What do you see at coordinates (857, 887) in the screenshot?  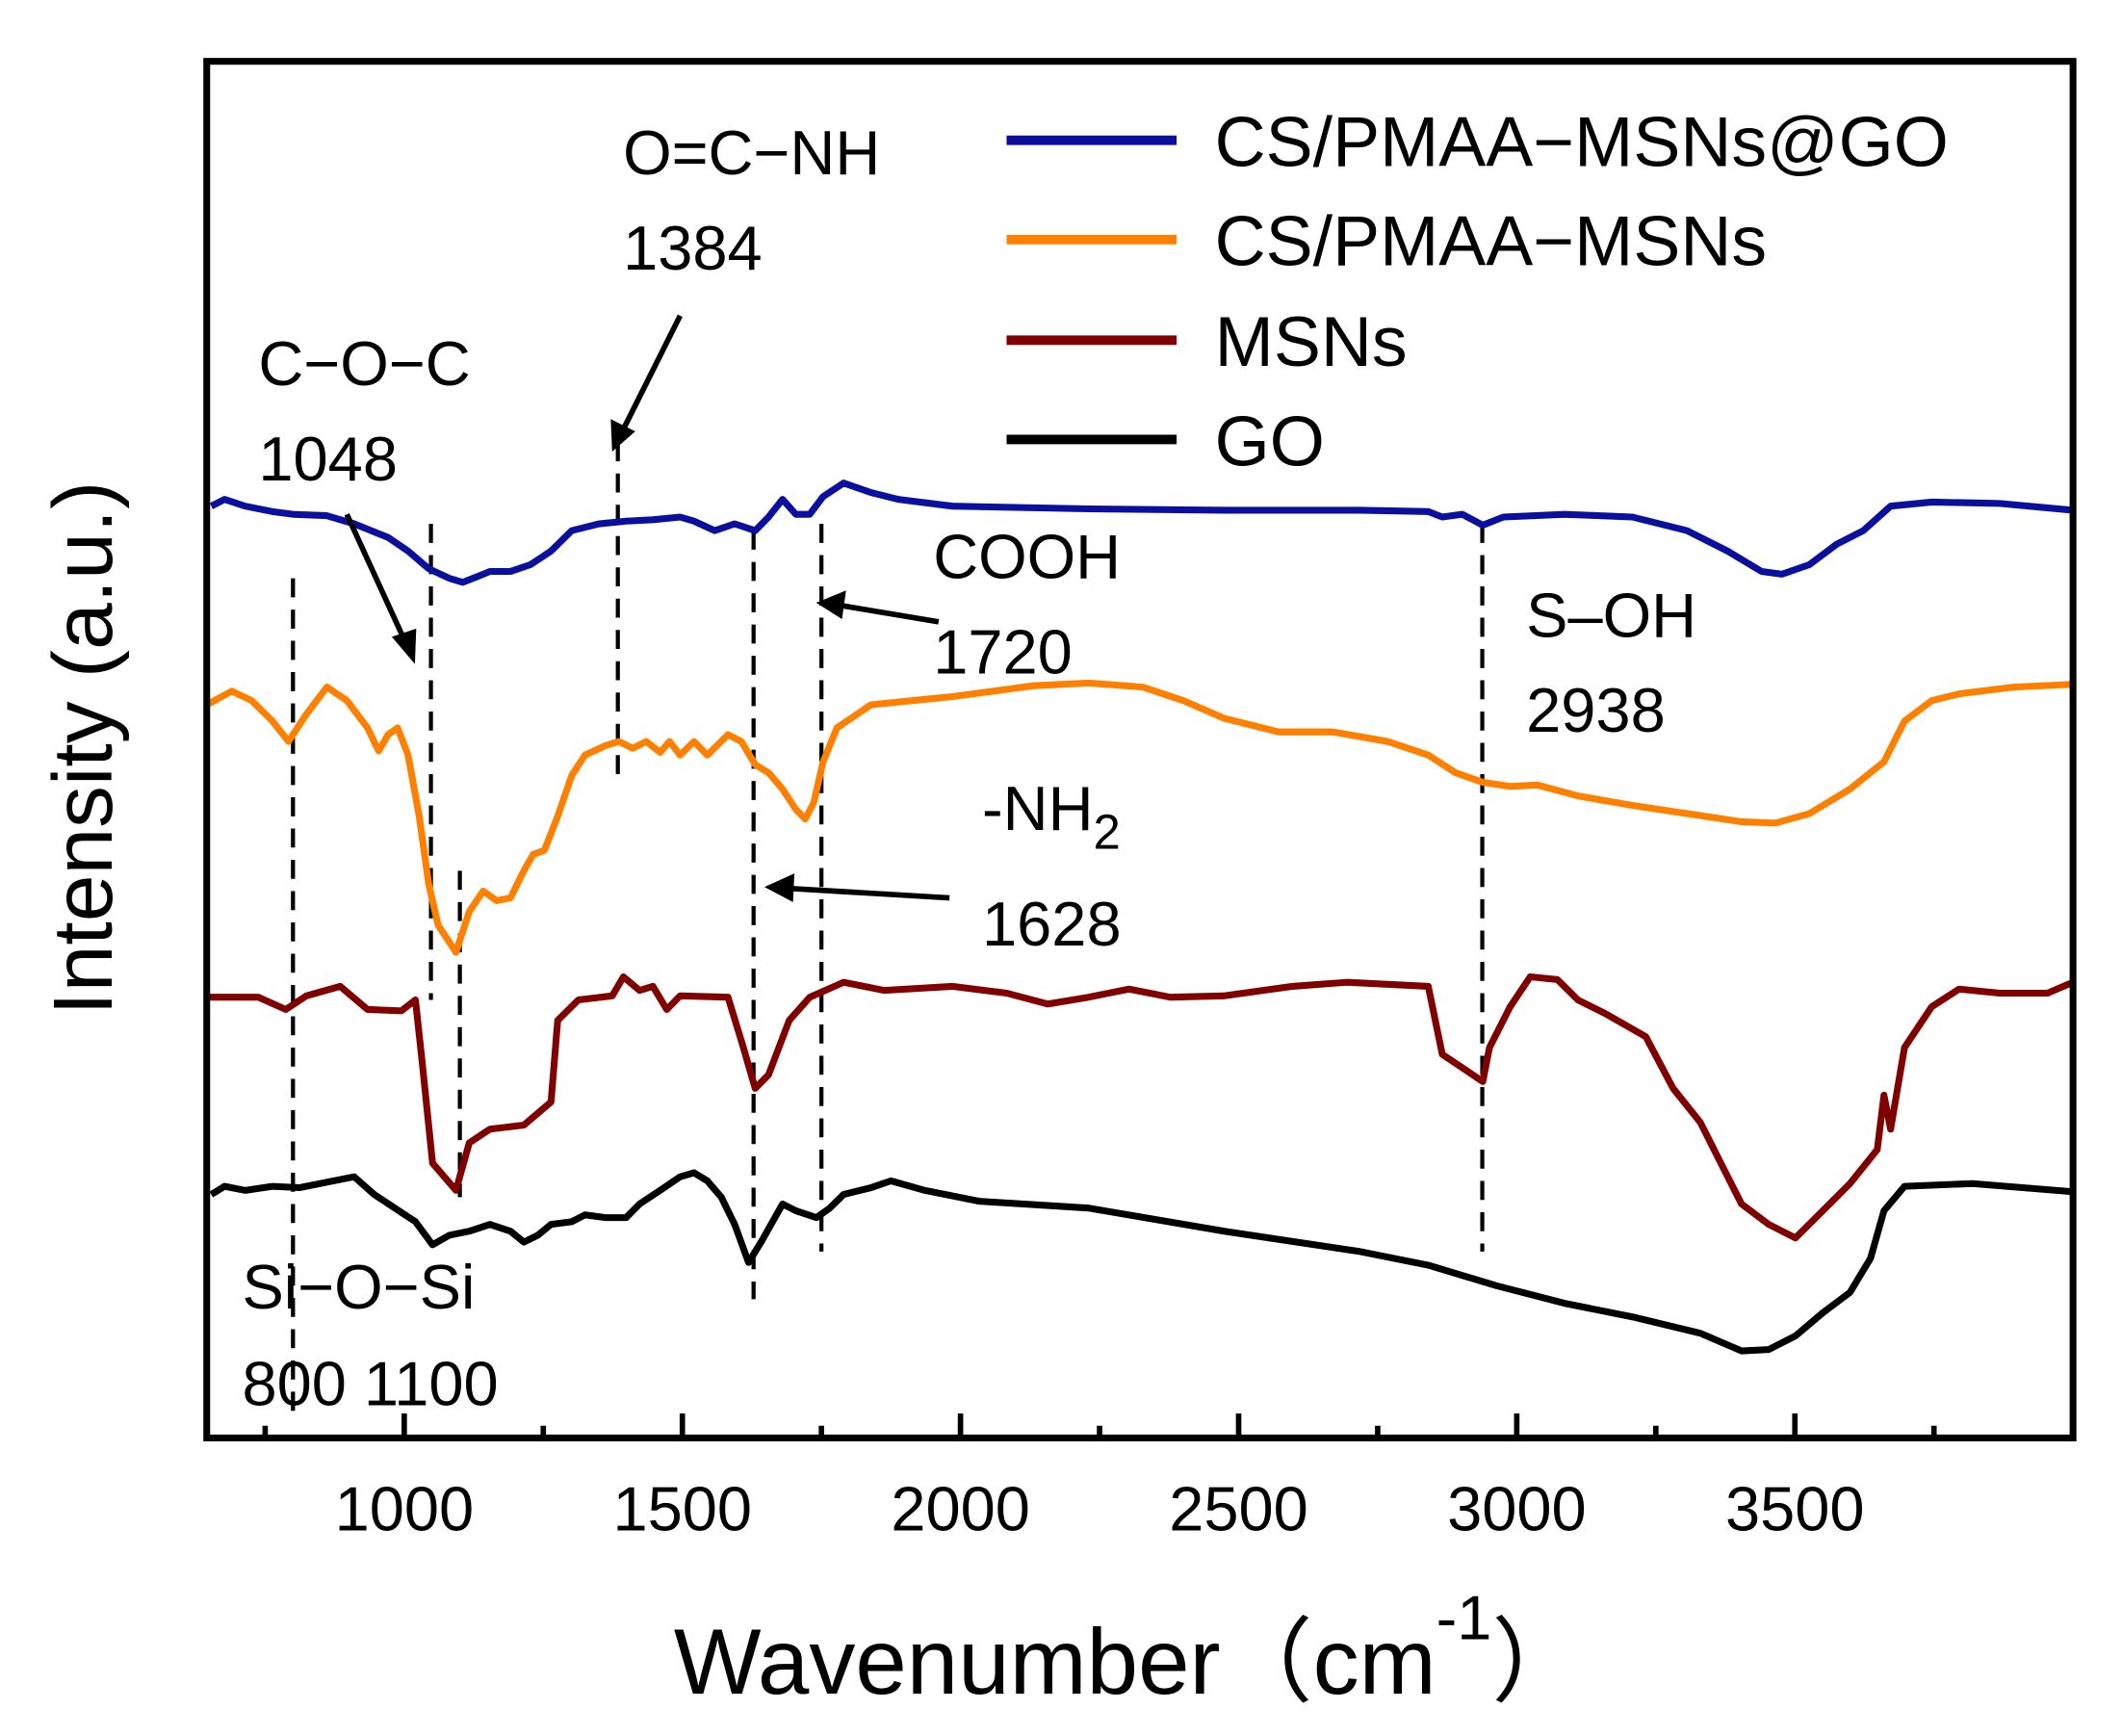 I see `arrow-nh2` at bounding box center [857, 887].